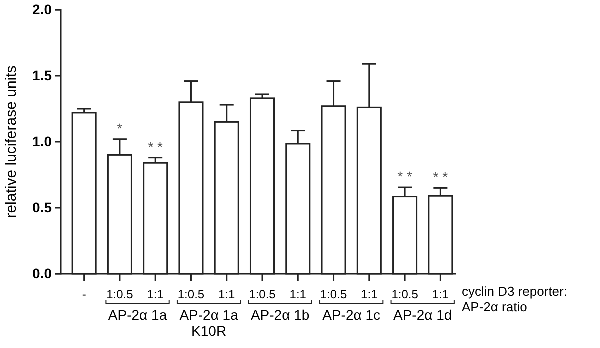  Describe the element at coordinates (280, 315) in the screenshot. I see `text: AP-2α 1b` at that location.